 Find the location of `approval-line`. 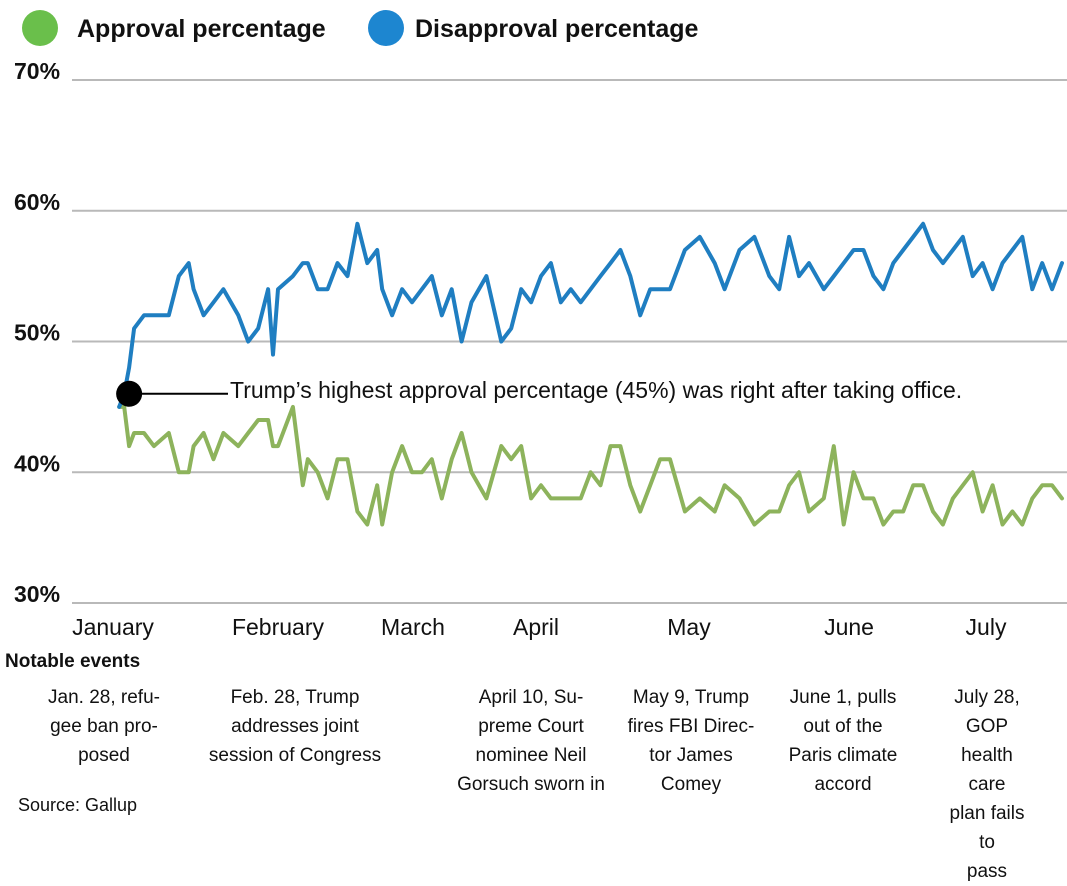

approval-line is located at coordinates (590, 465).